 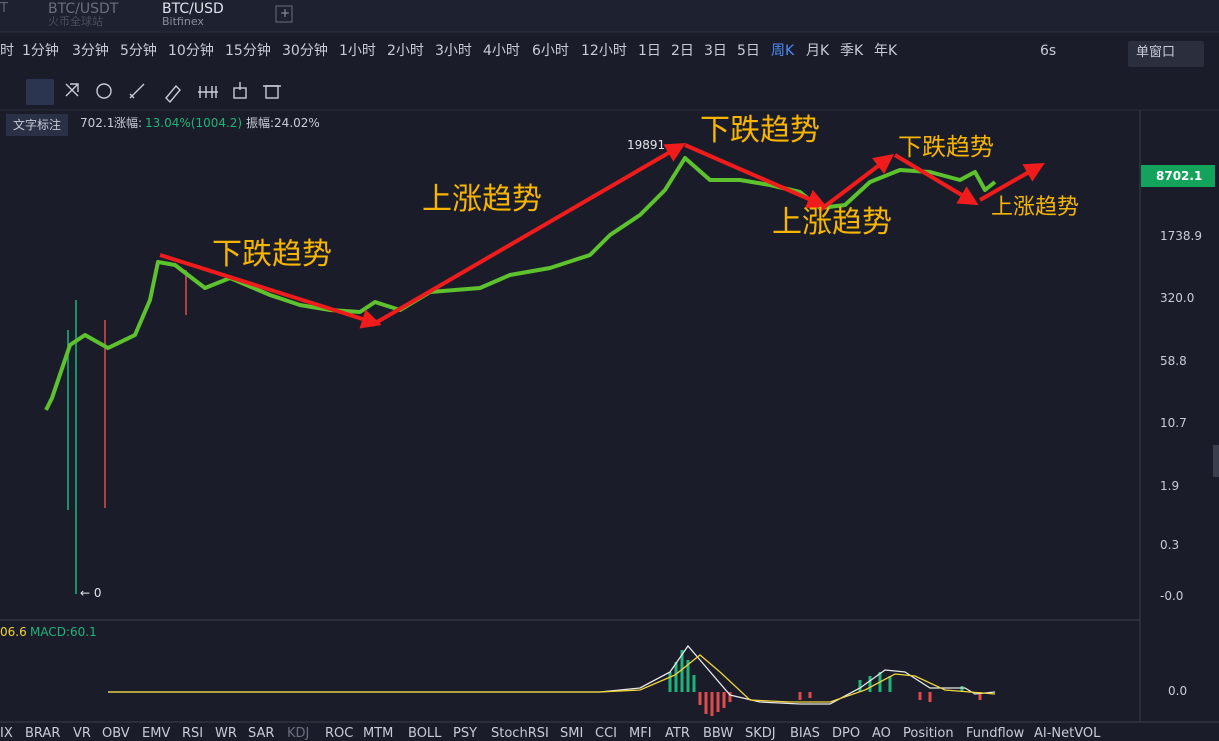 I want to click on interval-button: 2小时, so click(x=405, y=51).